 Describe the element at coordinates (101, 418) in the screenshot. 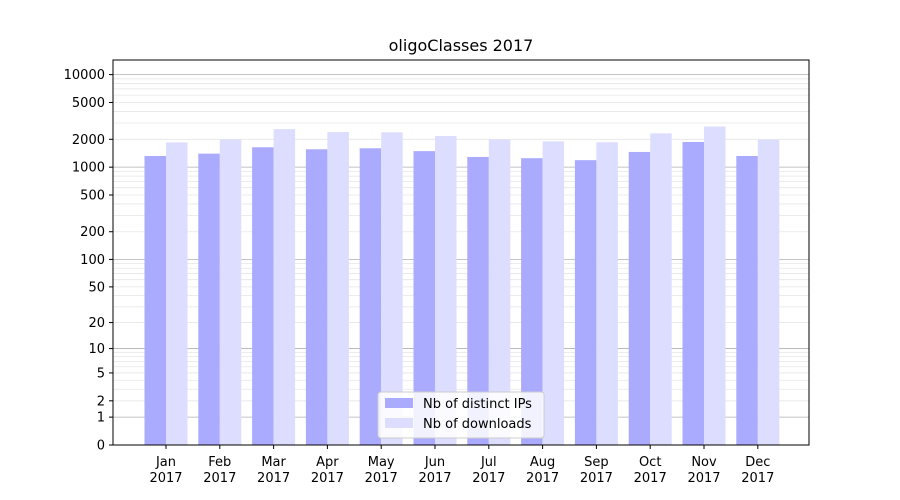

I see `y-tick-label: 1` at that location.